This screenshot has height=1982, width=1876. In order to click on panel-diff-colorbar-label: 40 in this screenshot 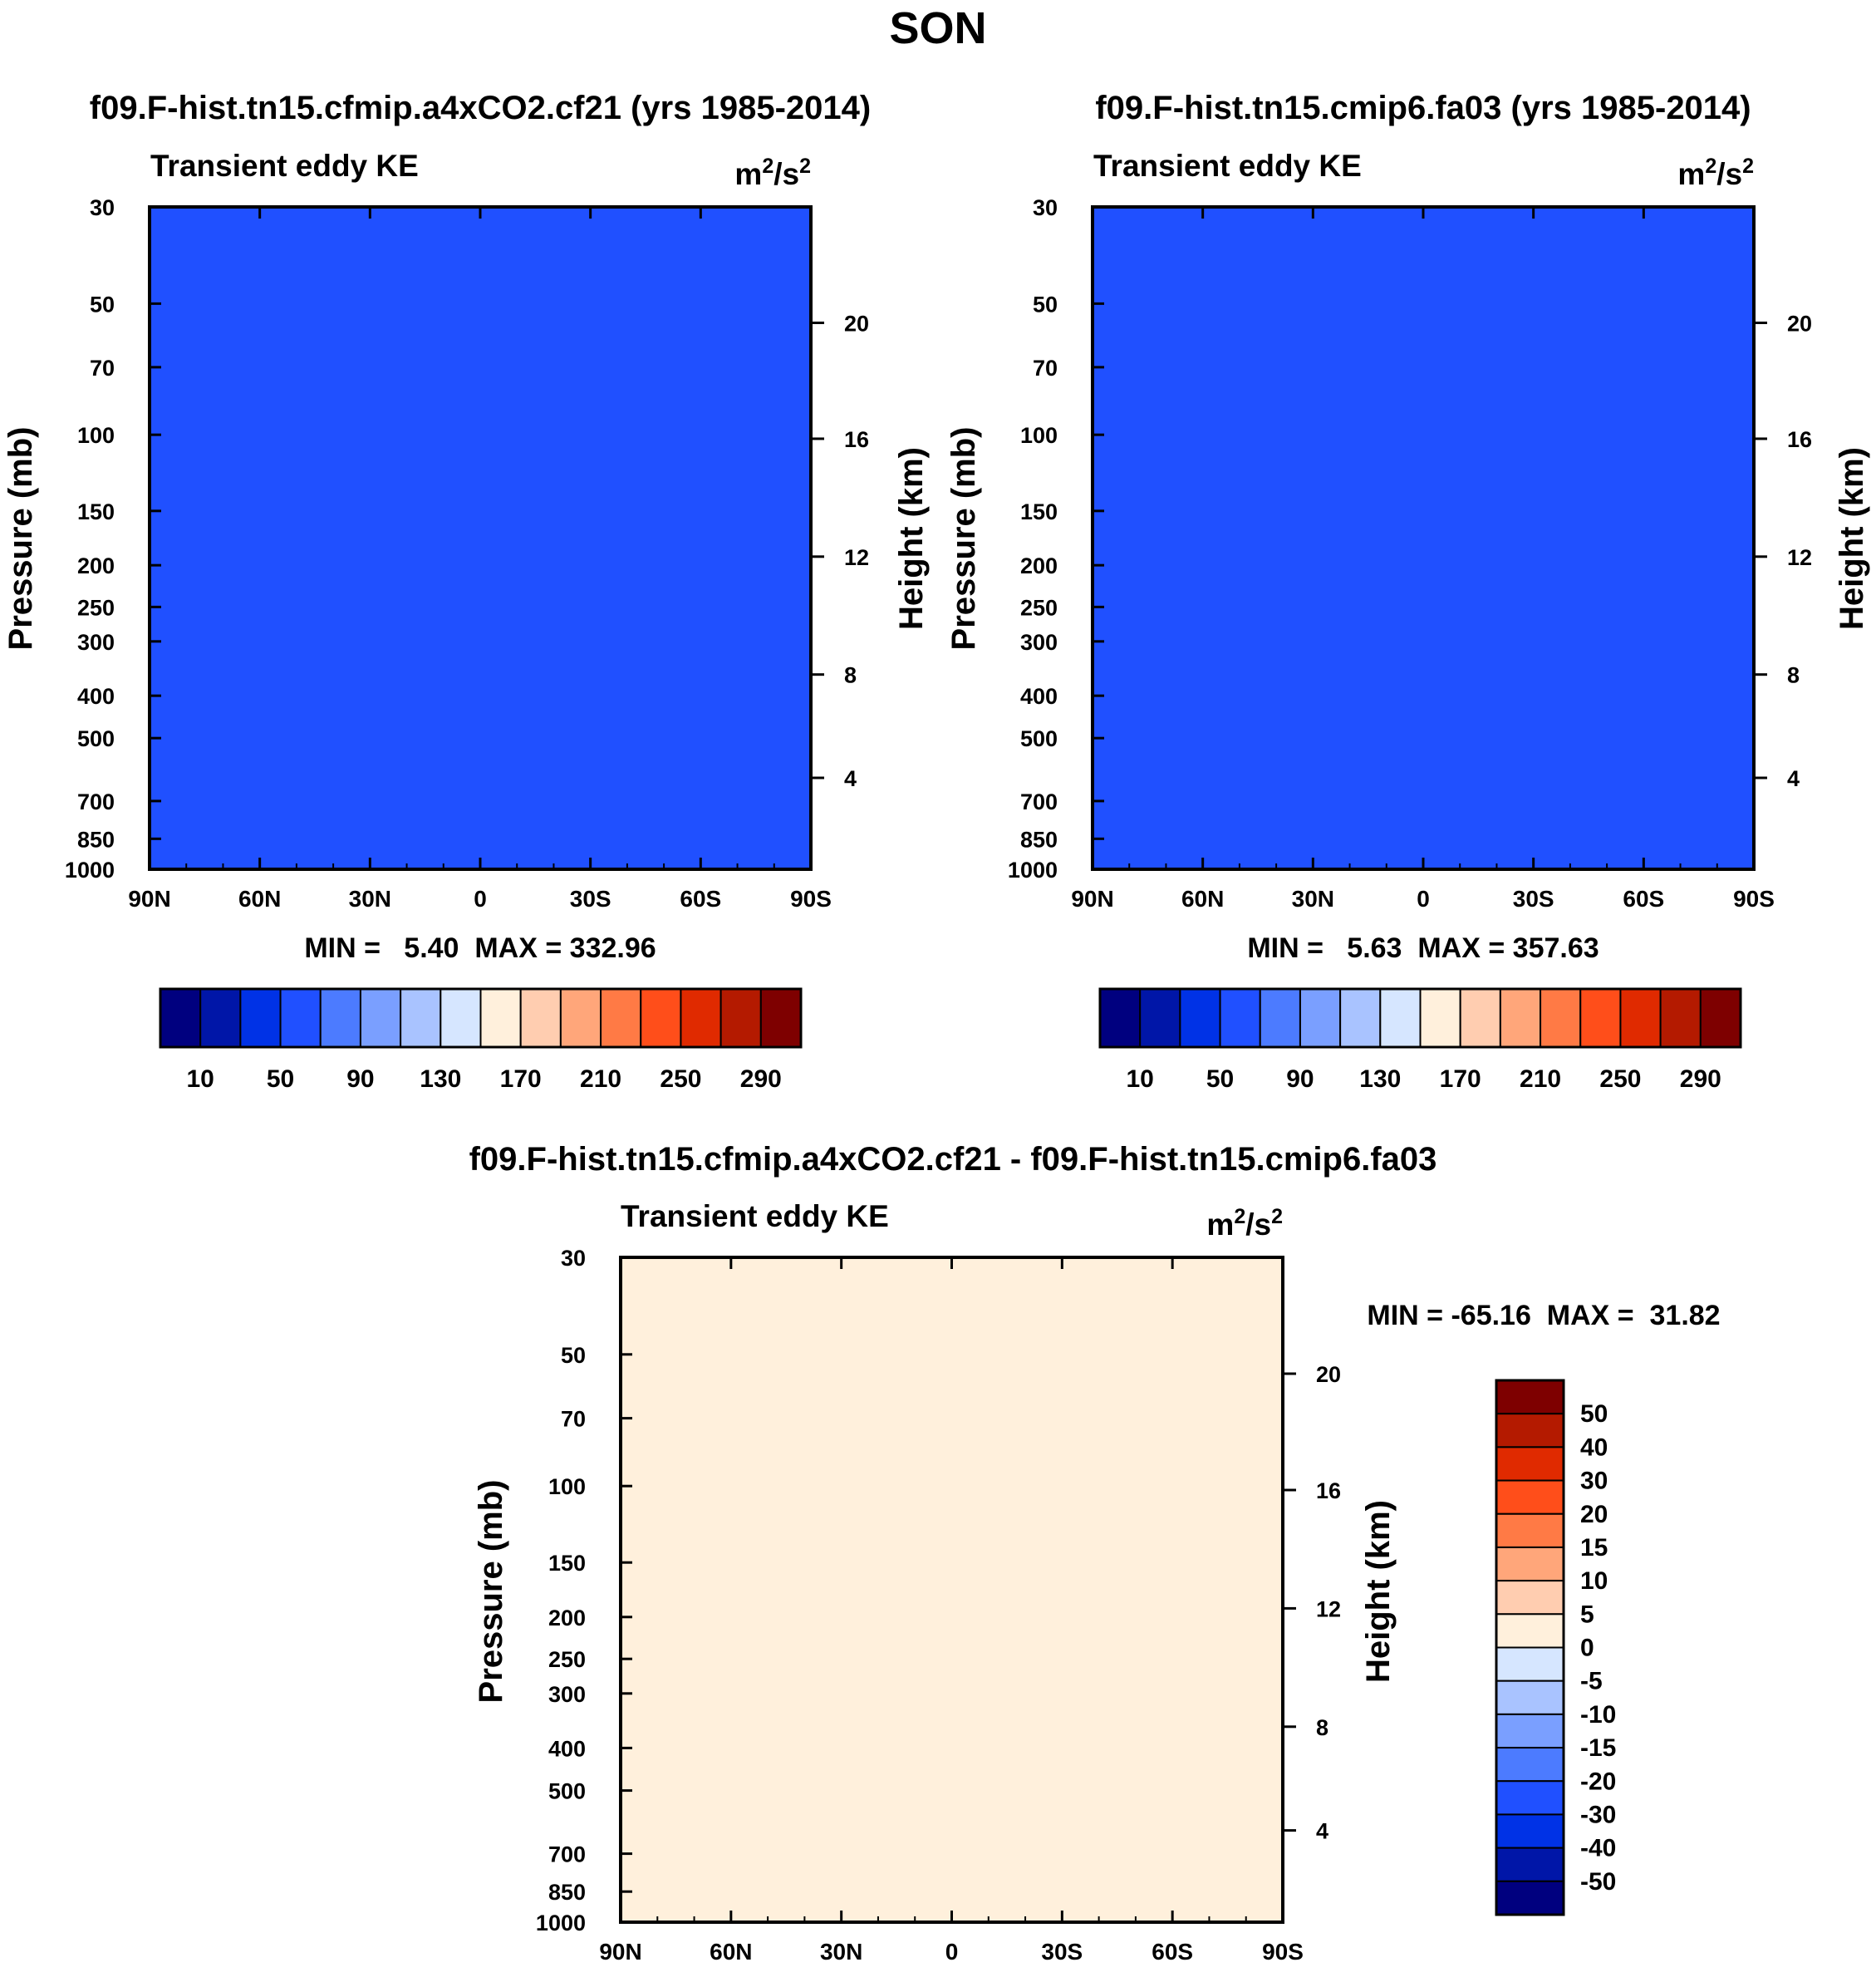, I will do `click(1594, 1447)`.